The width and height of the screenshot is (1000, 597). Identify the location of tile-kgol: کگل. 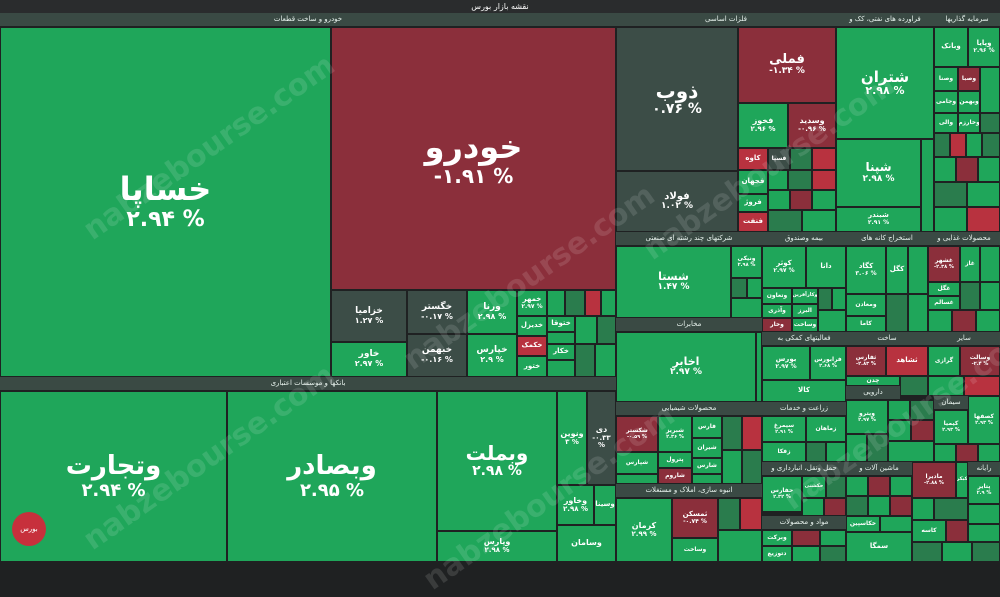
(897, 270).